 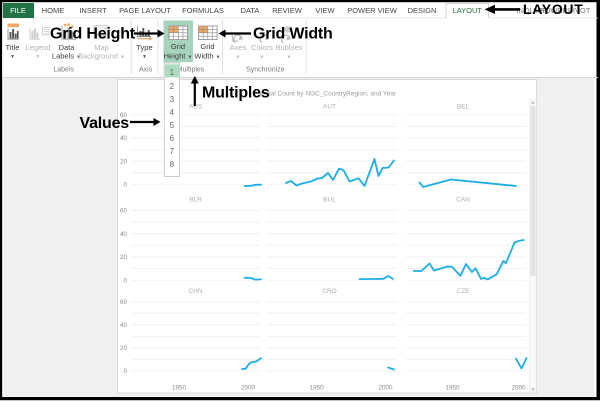 What do you see at coordinates (37, 47) in the screenshot?
I see `svg-text: Legend` at bounding box center [37, 47].